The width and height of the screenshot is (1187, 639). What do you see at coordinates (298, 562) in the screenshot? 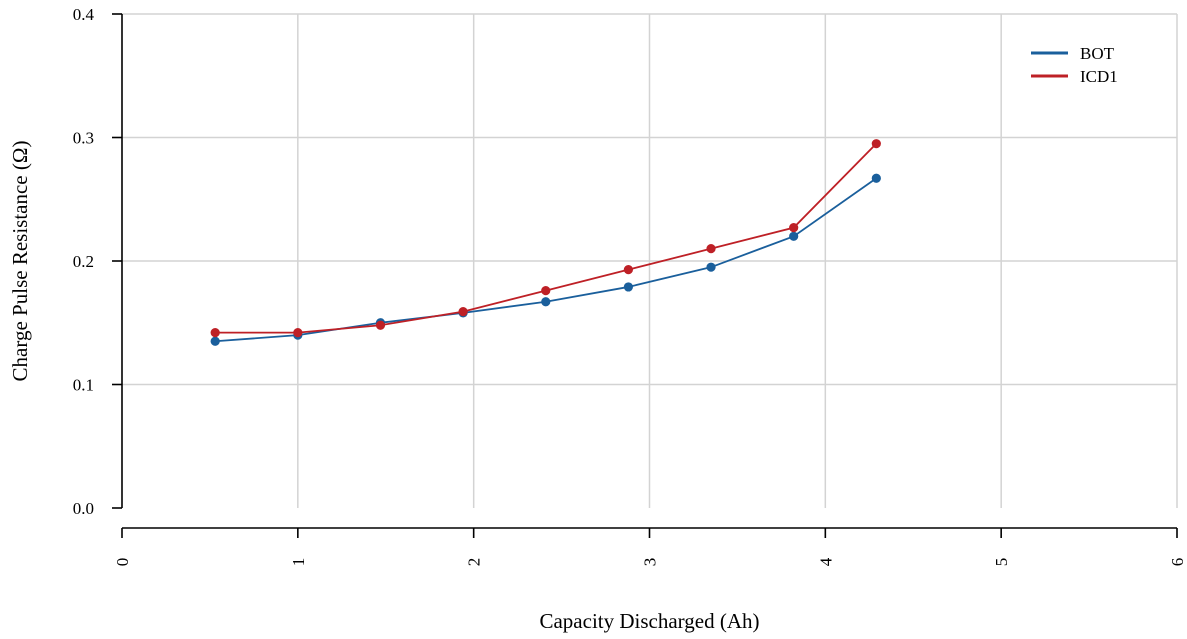
I see `x-tick-label: 1` at bounding box center [298, 562].